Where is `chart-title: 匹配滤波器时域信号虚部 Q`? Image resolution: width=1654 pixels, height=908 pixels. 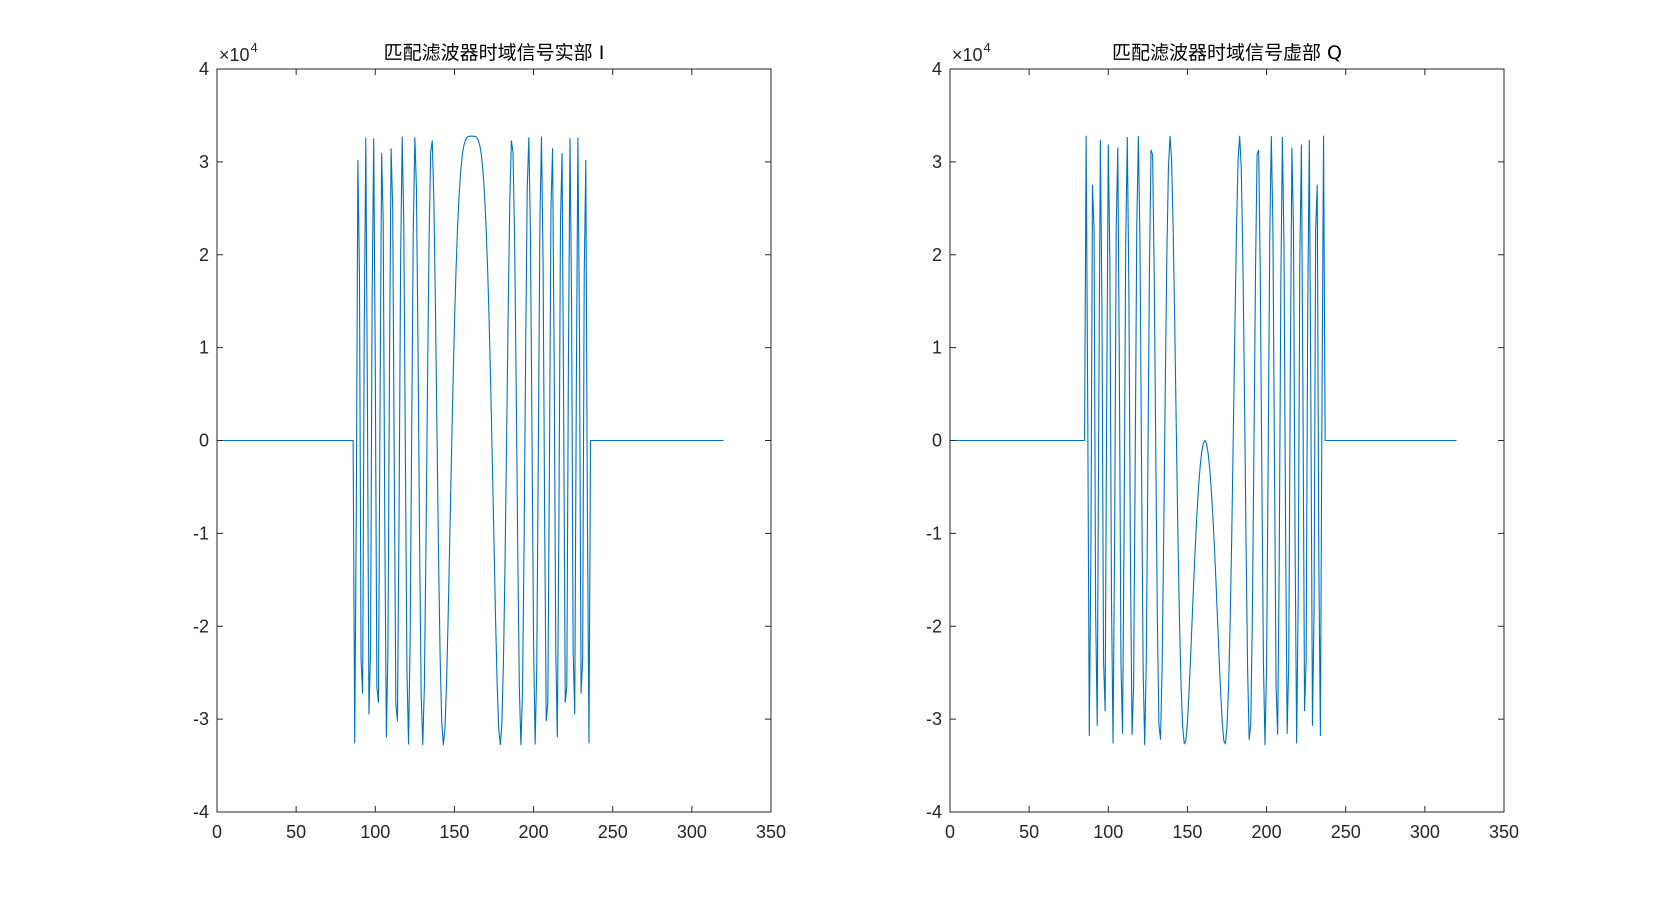 chart-title: 匹配滤波器时域信号虚部 Q is located at coordinates (1227, 53).